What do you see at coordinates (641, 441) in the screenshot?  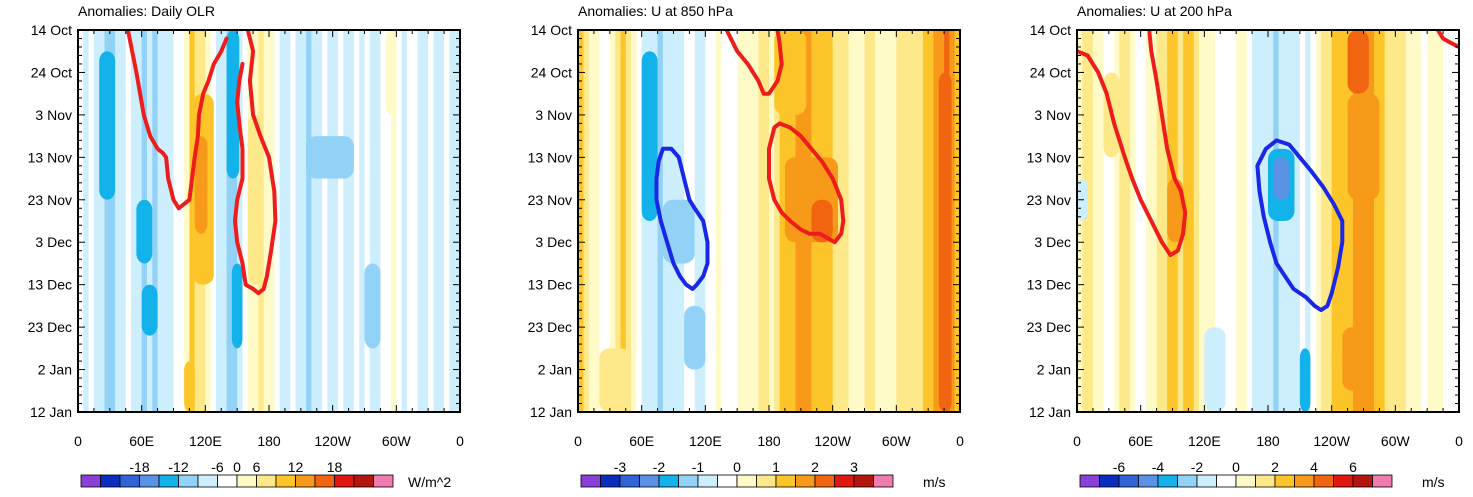 I see `u850-xtick-label: 60E` at bounding box center [641, 441].